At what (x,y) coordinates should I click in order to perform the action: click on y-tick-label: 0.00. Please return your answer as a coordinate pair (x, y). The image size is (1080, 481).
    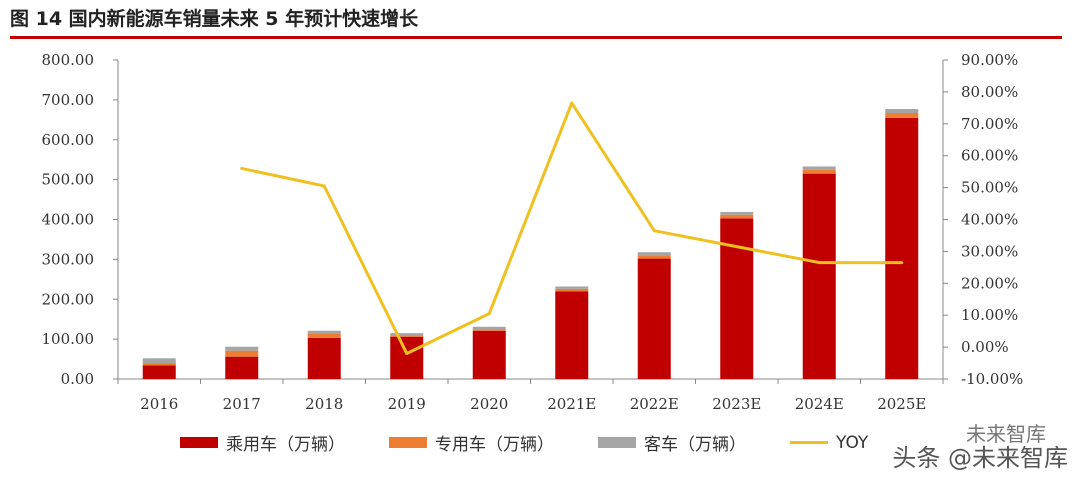
    Looking at the image, I should click on (77, 379).